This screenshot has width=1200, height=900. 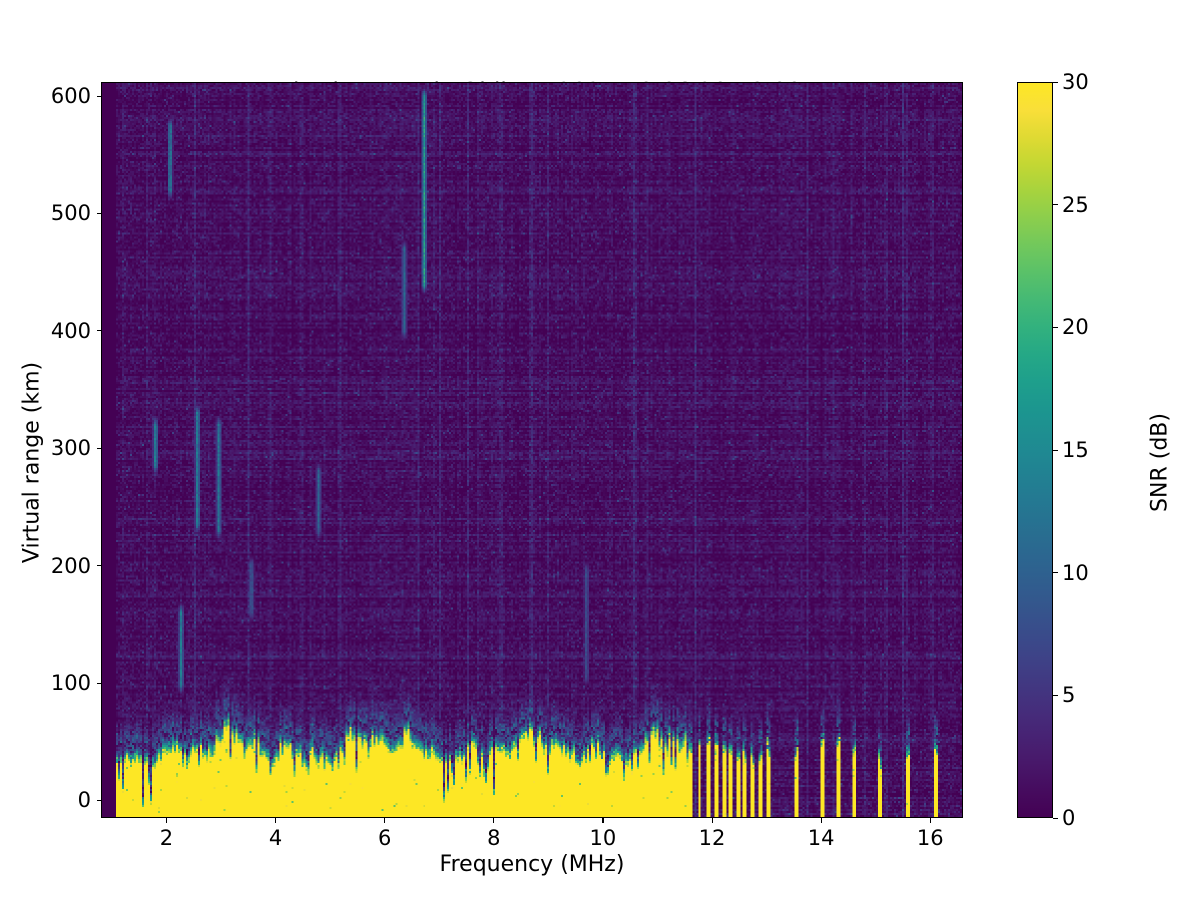 I want to click on y-axis-label: Virtual range (km), so click(x=32, y=462).